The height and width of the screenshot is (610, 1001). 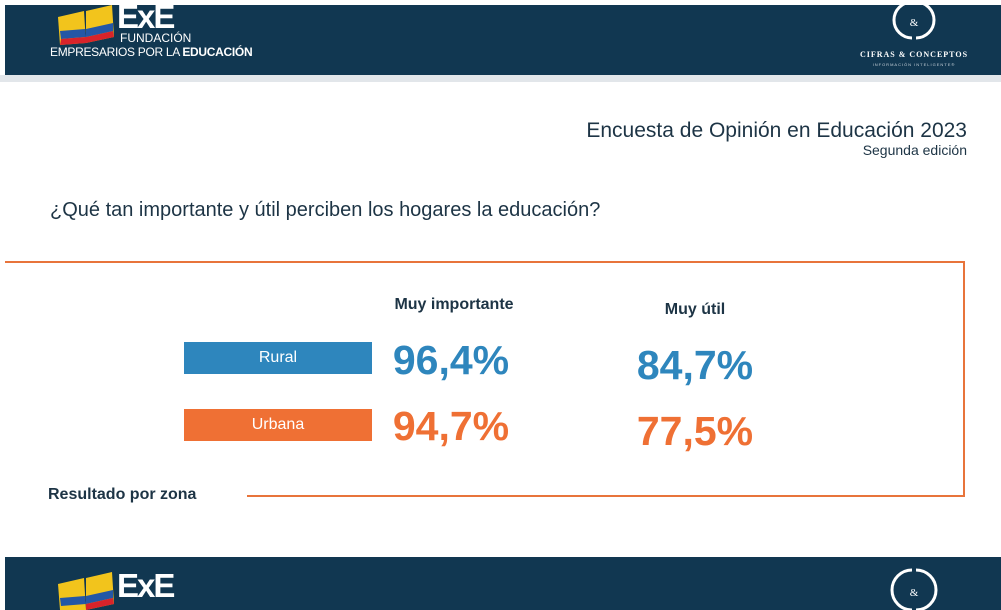 What do you see at coordinates (451, 426) in the screenshot?
I see `urbana-muy-importante-value: 94,7%` at bounding box center [451, 426].